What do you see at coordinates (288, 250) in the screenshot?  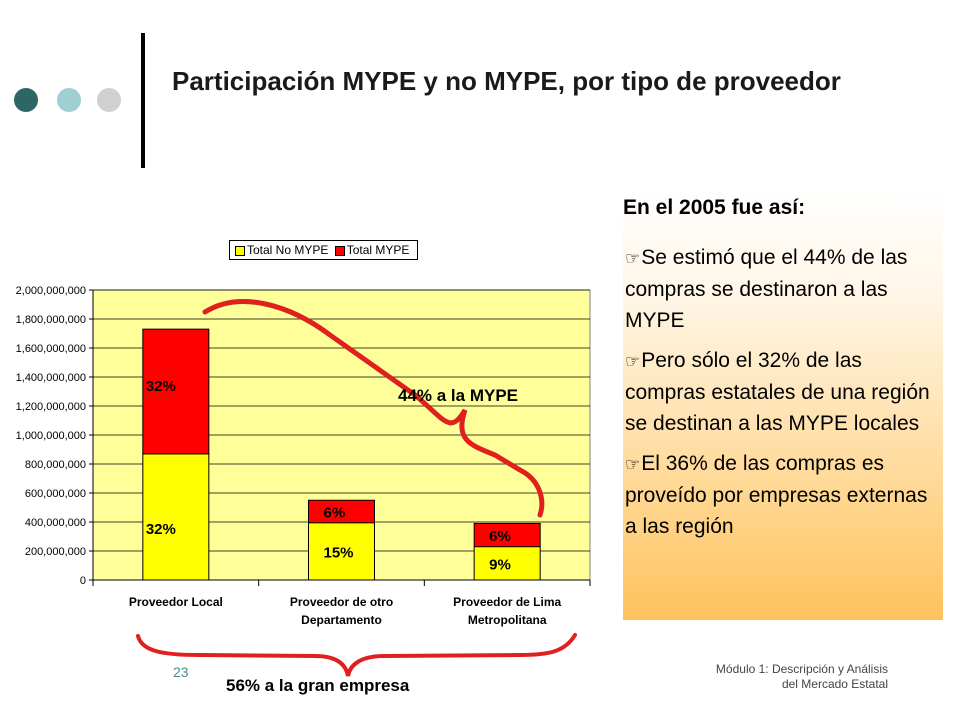 I see `legend-label: Total No MYPE` at bounding box center [288, 250].